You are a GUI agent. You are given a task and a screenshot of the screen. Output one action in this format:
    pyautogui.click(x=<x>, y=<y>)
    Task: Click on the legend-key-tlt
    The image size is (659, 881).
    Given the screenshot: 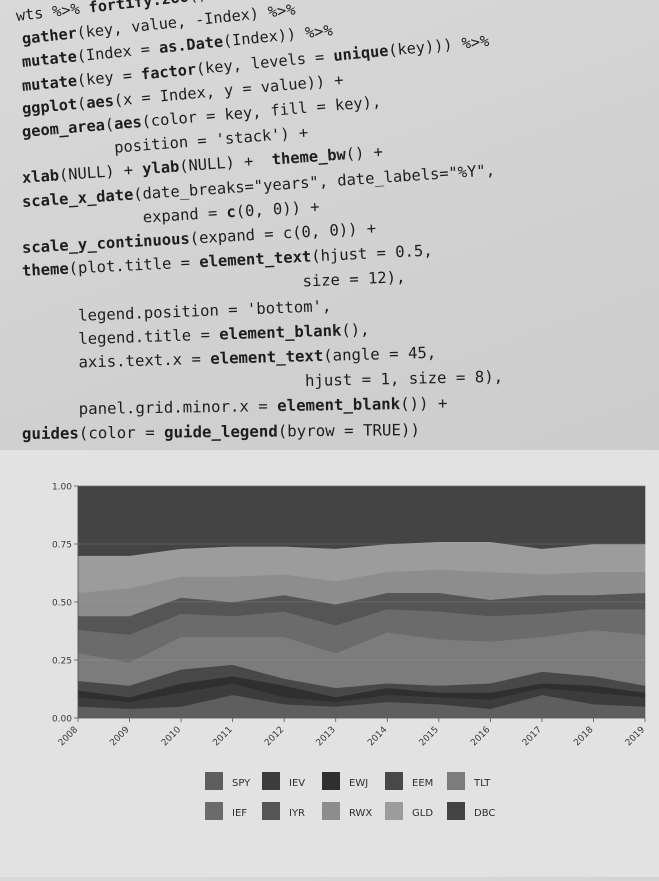 What is the action you would take?
    pyautogui.click(x=456, y=781)
    